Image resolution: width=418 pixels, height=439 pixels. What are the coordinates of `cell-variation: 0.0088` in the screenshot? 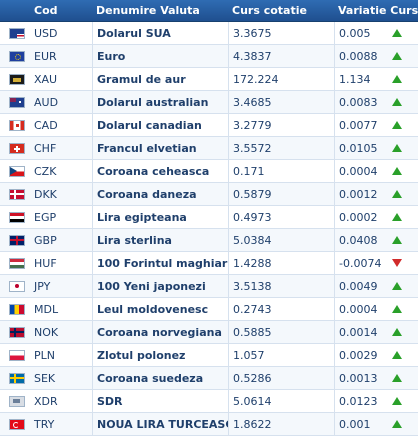 It's located at (376, 56).